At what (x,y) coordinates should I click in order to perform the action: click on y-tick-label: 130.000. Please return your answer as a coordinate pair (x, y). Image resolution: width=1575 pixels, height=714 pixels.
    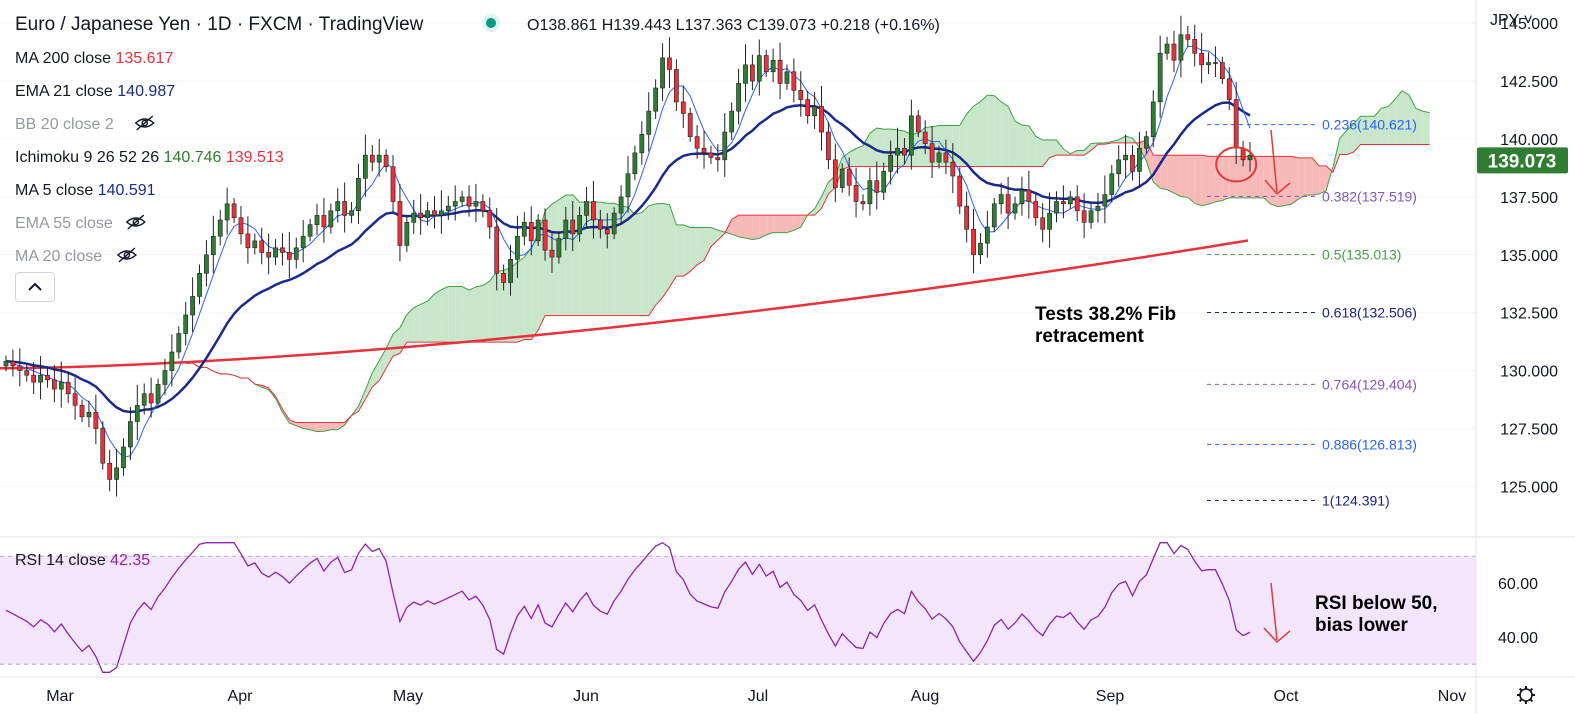
    Looking at the image, I should click on (1529, 372).